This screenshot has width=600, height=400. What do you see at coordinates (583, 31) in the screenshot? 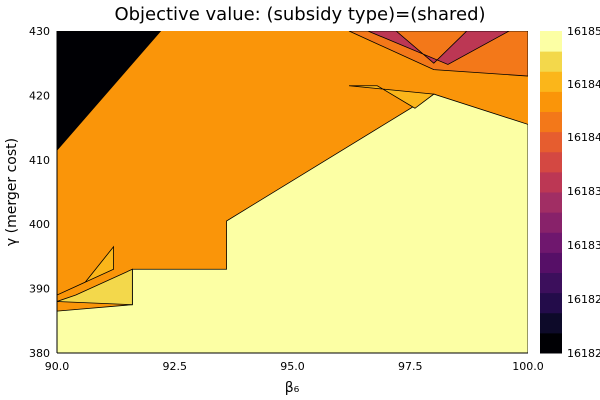
I see `colorbar-tick-label: 16185` at bounding box center [583, 31].